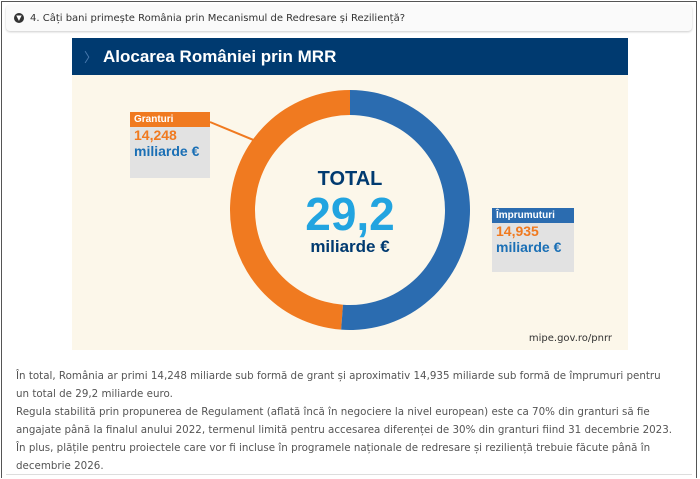  I want to click on total-label: TOTAL, so click(350, 179).